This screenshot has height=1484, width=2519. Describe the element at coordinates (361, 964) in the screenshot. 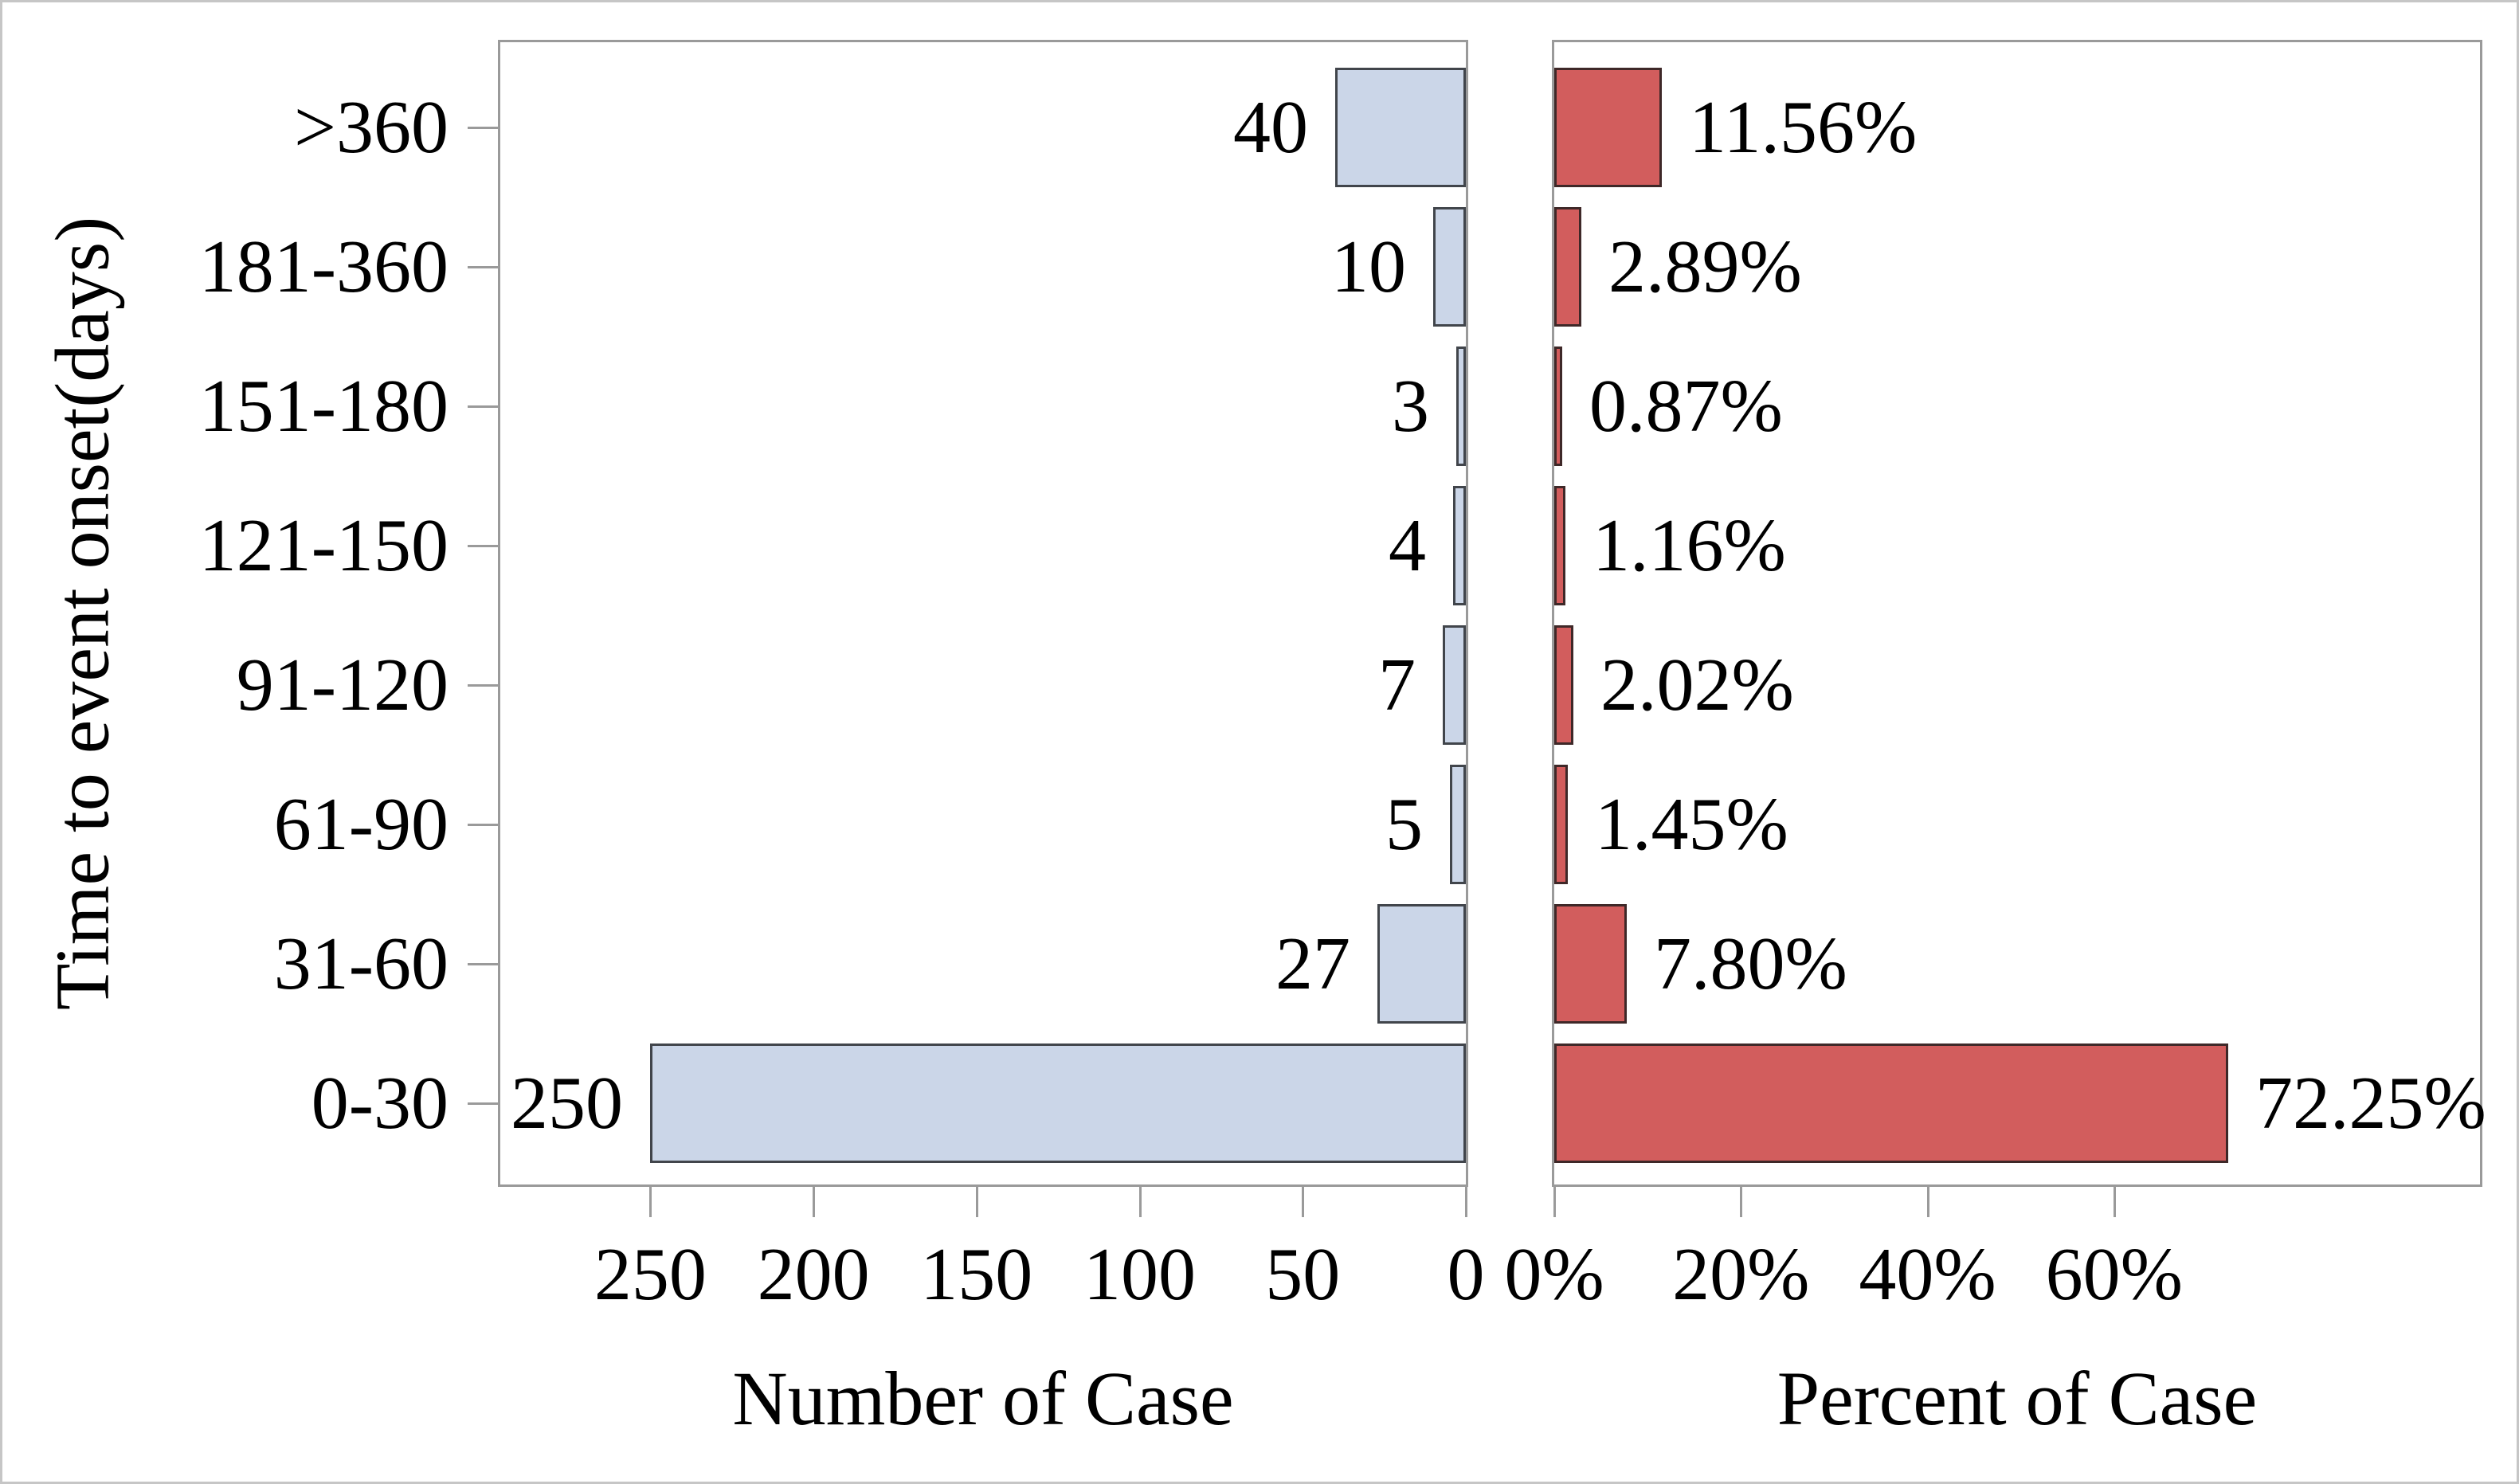

I see `category-label: 31-60` at that location.